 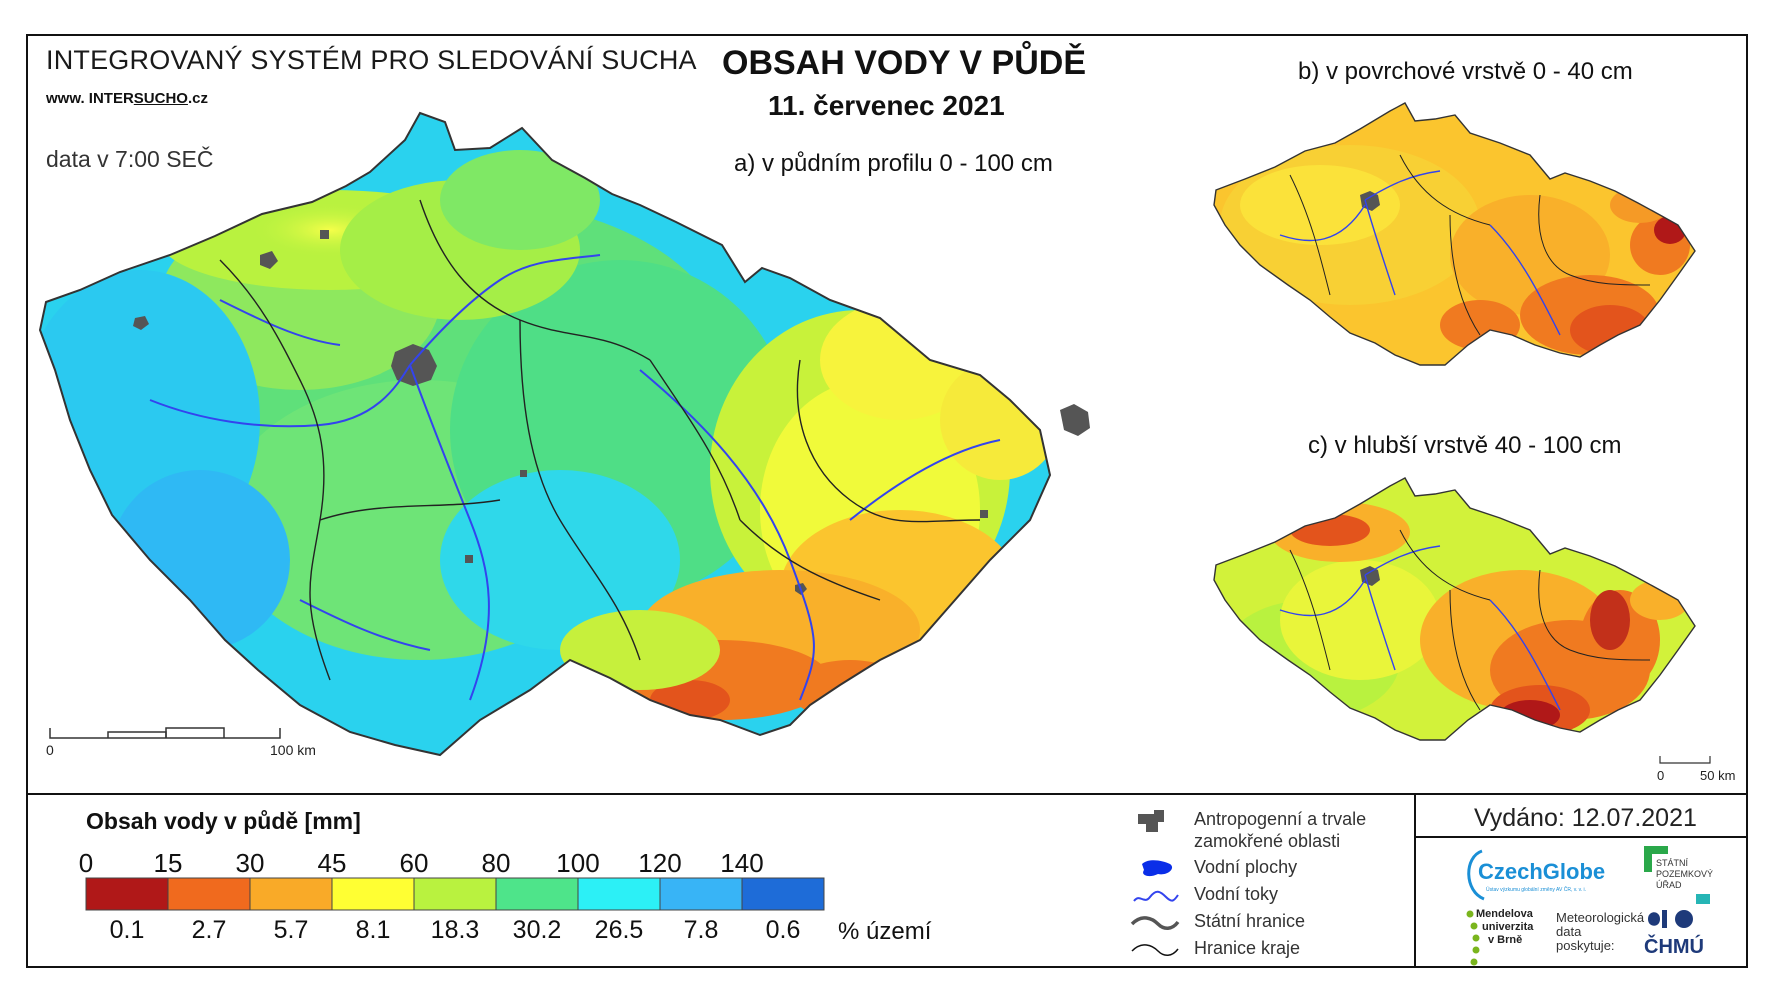 What do you see at coordinates (904, 63) in the screenshot?
I see `page-title: OBSAH VODY V PŮDĚ` at bounding box center [904, 63].